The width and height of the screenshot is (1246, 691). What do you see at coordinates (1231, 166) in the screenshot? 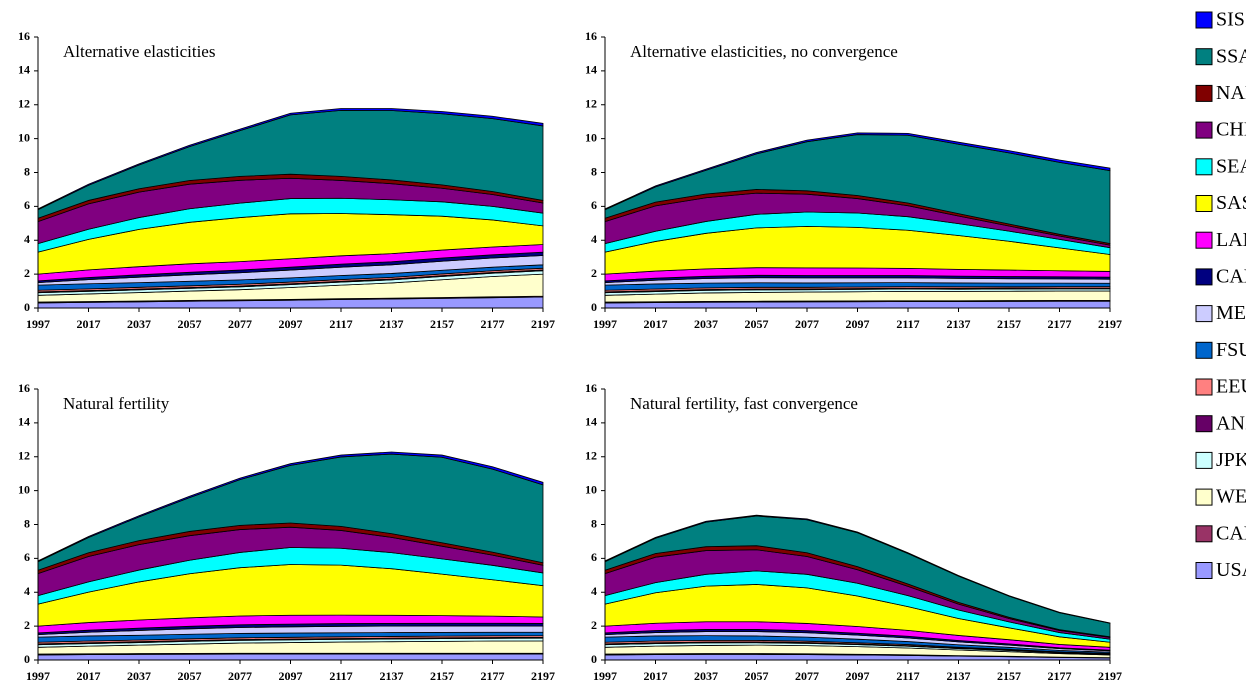
I see `legend-label: SEA` at bounding box center [1231, 166].